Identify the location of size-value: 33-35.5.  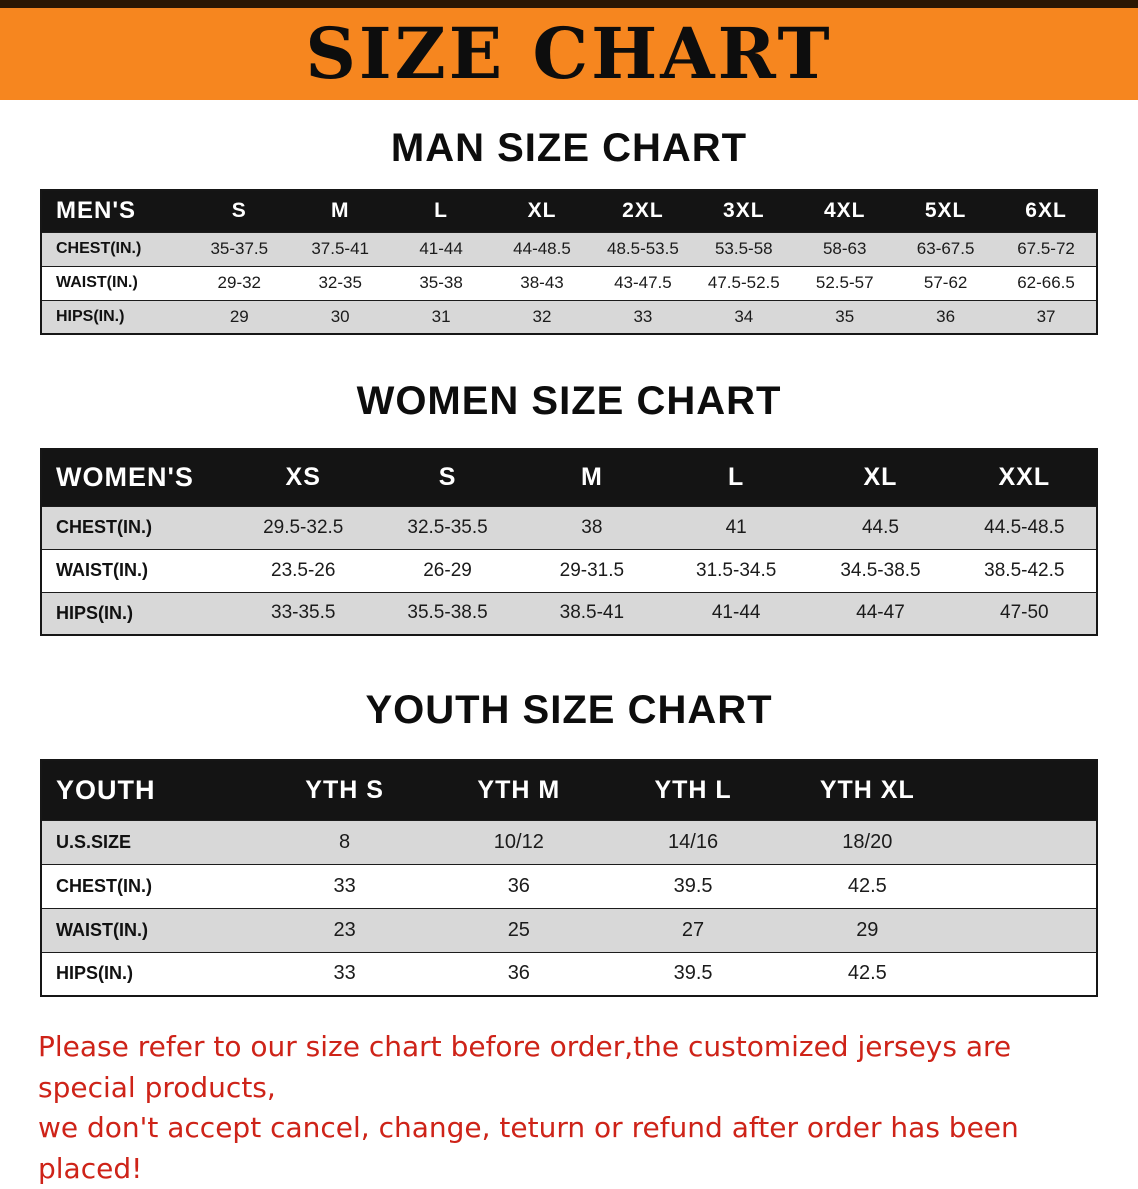
(303, 613).